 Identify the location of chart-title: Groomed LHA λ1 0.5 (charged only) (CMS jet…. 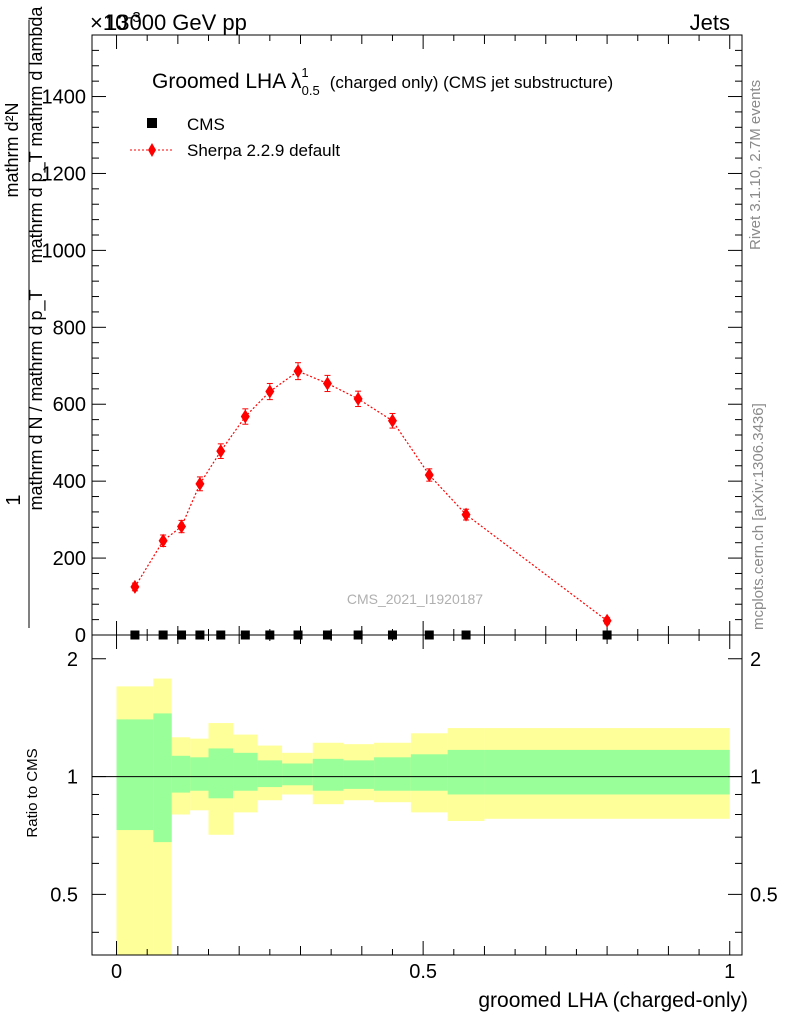
(382, 81).